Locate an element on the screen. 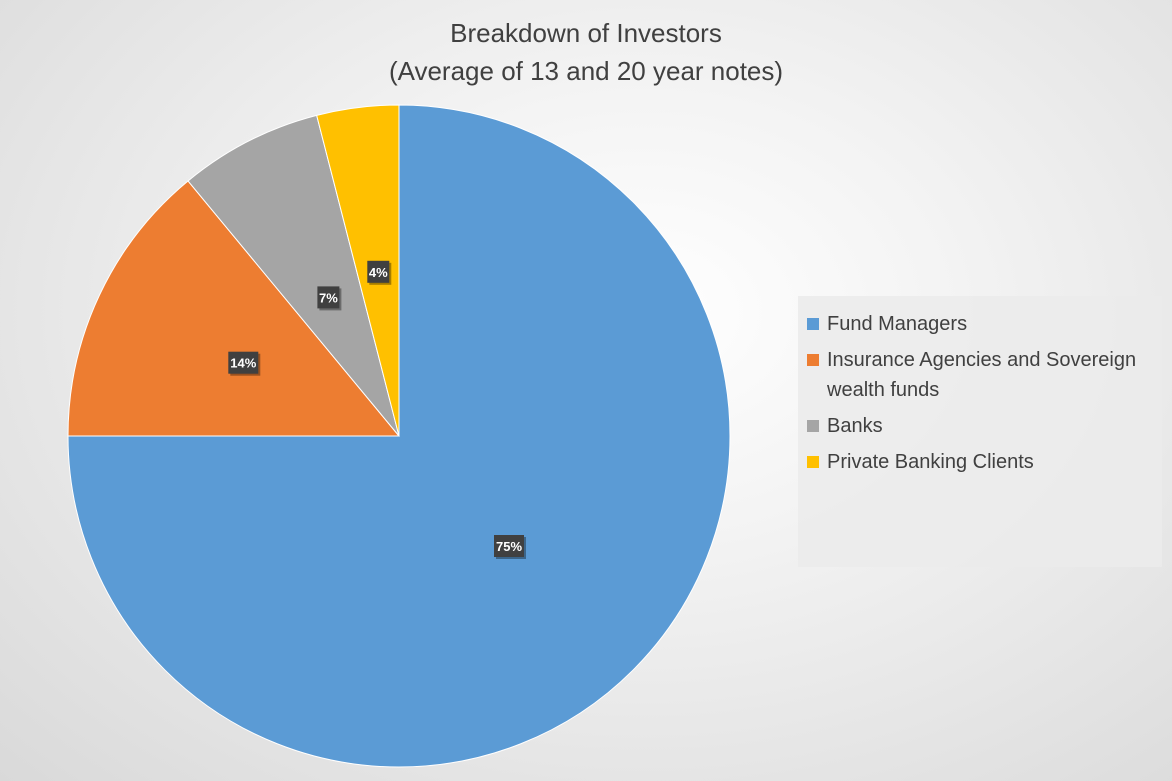 This screenshot has width=1172, height=781. data-label-text: 75% is located at coordinates (509, 546).